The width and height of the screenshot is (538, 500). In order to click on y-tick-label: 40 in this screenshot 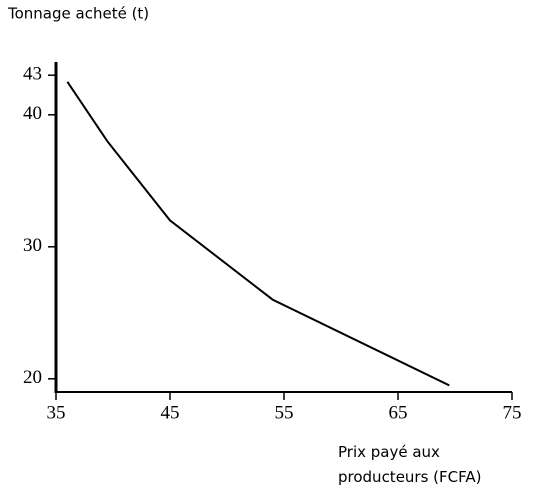, I will do `click(32, 113)`.